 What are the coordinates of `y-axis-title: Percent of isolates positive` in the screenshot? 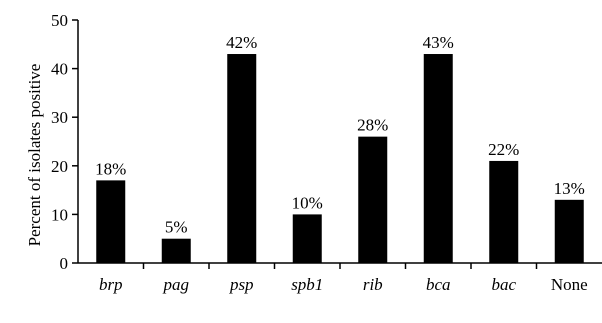 It's located at (34, 155).